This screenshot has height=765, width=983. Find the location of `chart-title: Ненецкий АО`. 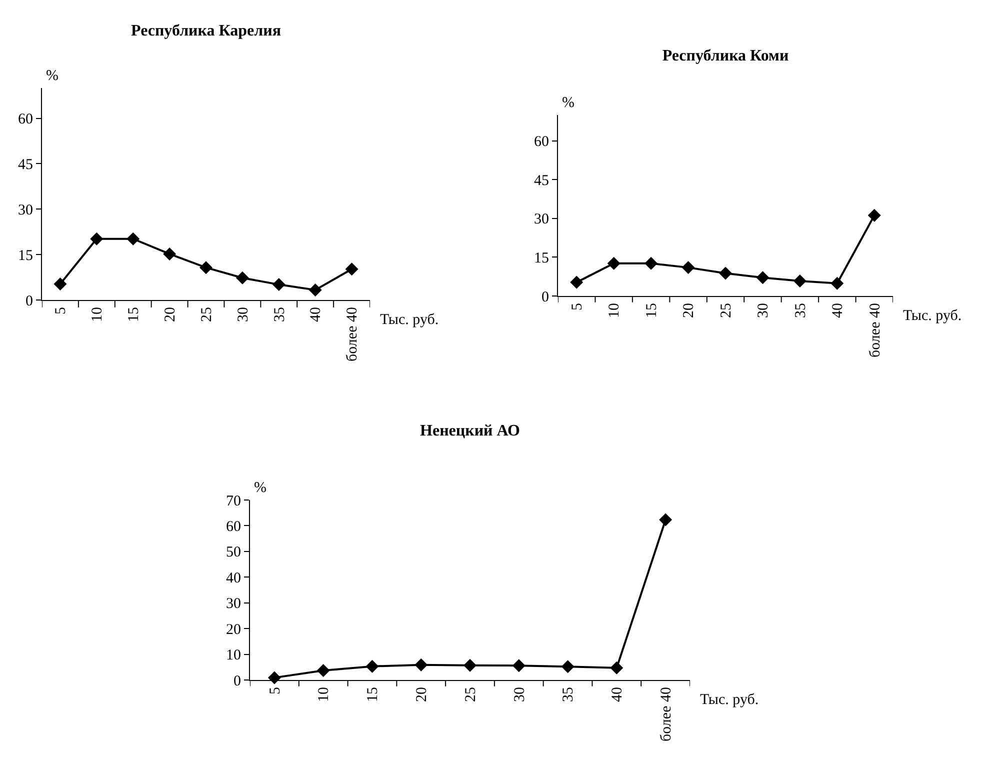

chart-title: Ненецкий АО is located at coordinates (470, 431).